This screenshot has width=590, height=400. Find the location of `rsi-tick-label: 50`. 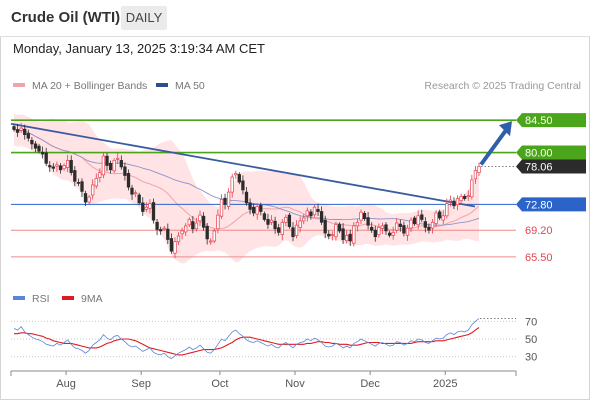

rsi-tick-label: 50 is located at coordinates (531, 340).